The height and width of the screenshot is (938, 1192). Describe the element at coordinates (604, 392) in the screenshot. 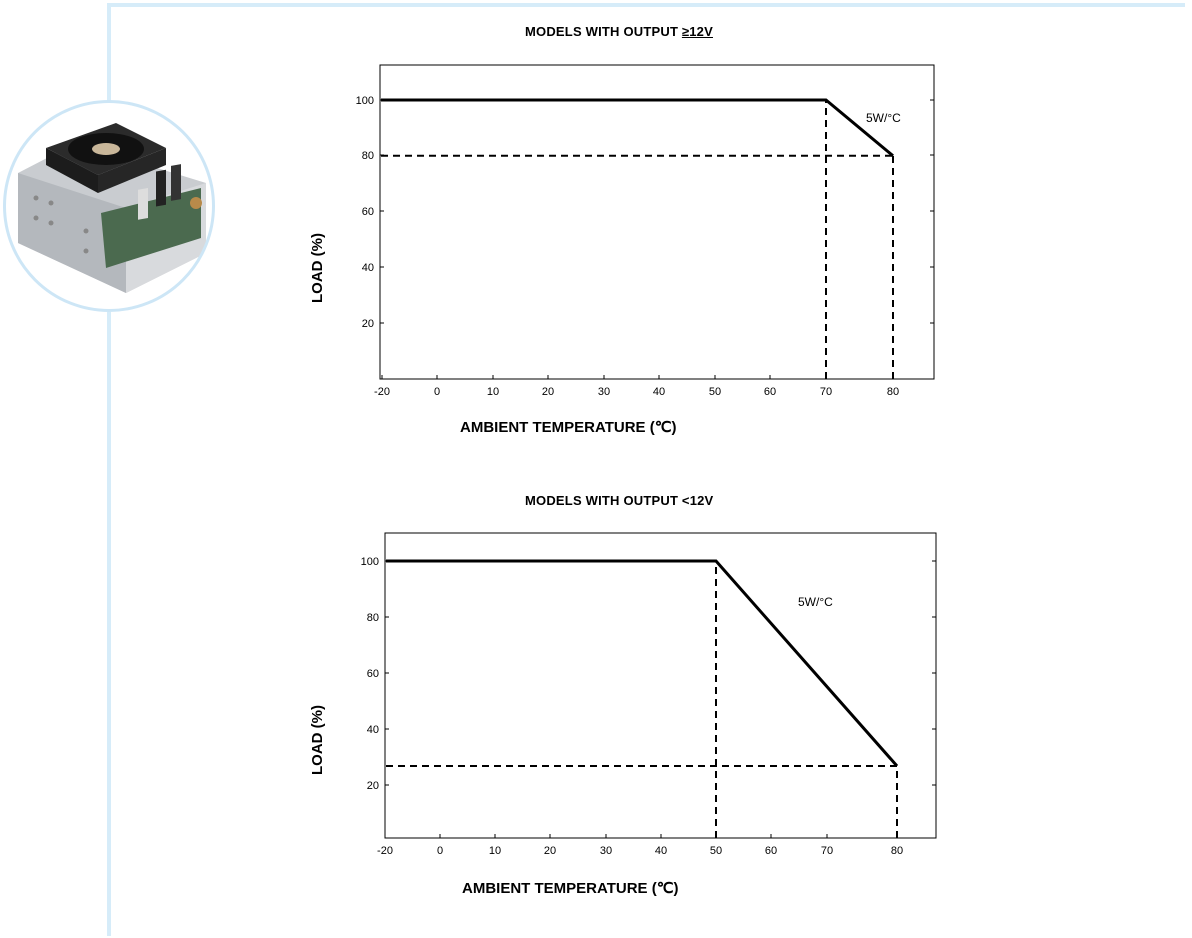

I see `chart-1-x-tick-label: 30` at that location.